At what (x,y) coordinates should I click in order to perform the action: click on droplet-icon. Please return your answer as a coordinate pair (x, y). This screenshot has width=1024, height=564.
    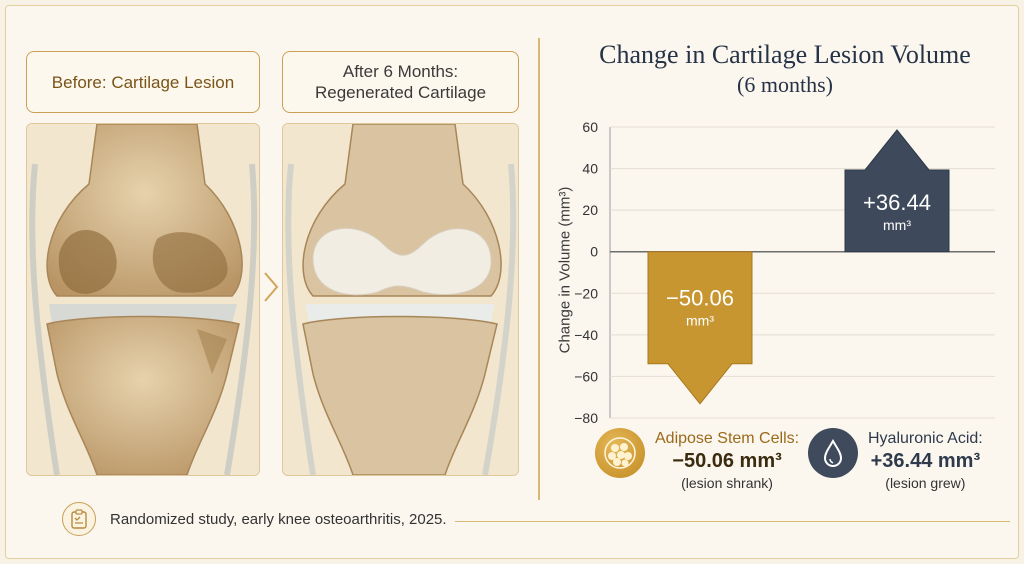
    Looking at the image, I should click on (833, 453).